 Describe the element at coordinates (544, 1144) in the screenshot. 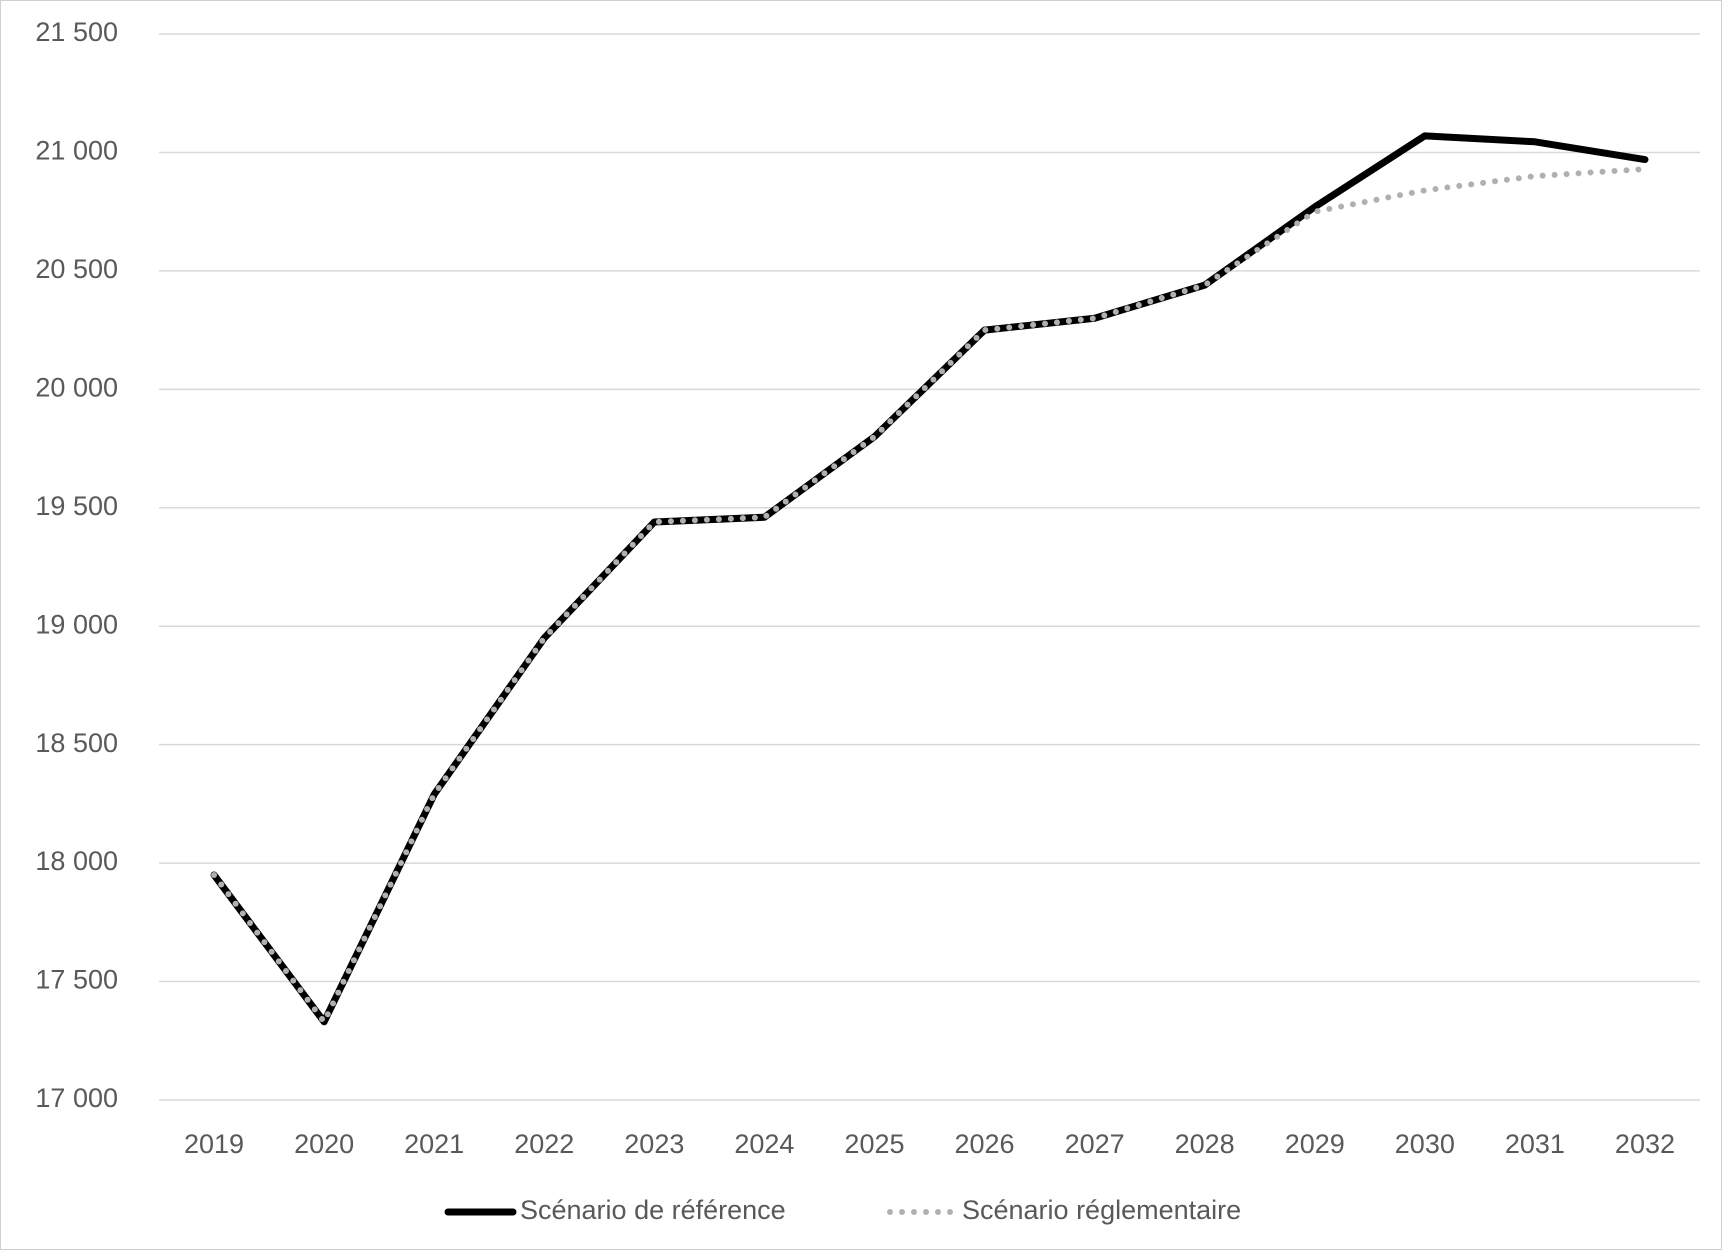

I see `x-tick-label: 2022` at that location.